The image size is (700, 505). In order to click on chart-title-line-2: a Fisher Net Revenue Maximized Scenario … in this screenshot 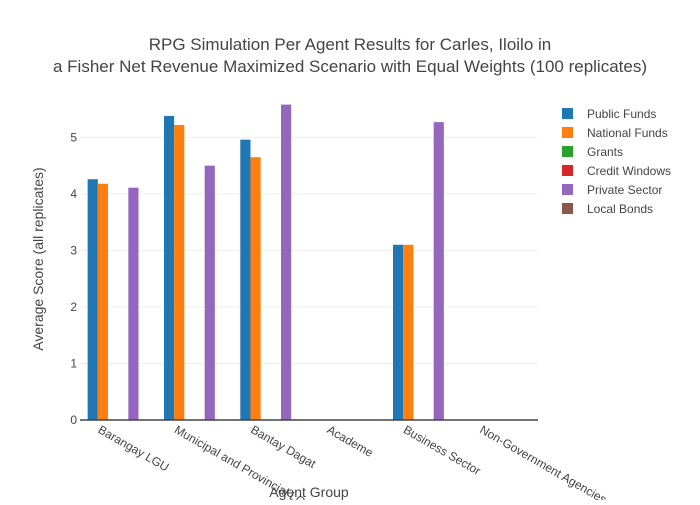, I will do `click(350, 66)`.